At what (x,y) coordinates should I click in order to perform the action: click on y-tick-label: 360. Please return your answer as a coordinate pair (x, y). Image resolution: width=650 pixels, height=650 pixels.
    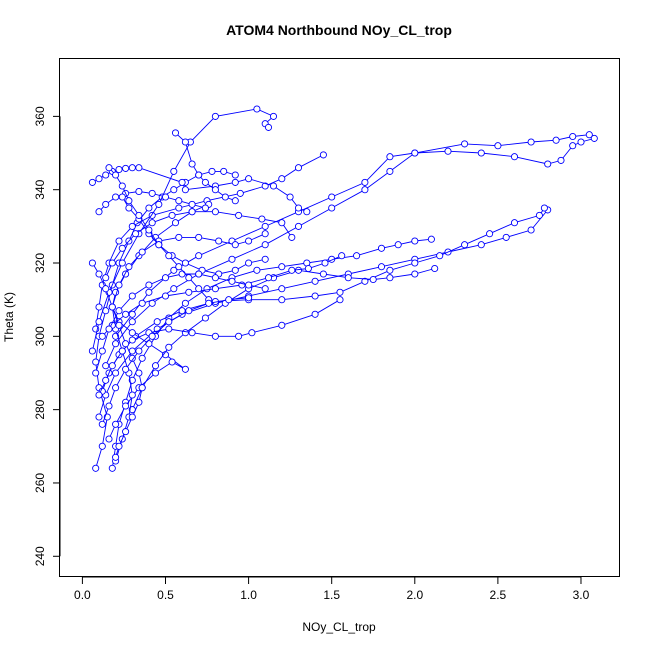
    Looking at the image, I should click on (40, 116).